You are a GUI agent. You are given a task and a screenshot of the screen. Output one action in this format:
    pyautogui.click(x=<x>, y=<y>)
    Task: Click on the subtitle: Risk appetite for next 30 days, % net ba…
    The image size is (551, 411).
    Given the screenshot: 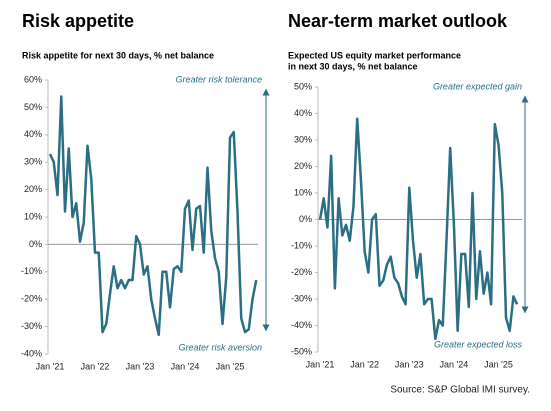 What is the action you would take?
    pyautogui.click(x=118, y=55)
    